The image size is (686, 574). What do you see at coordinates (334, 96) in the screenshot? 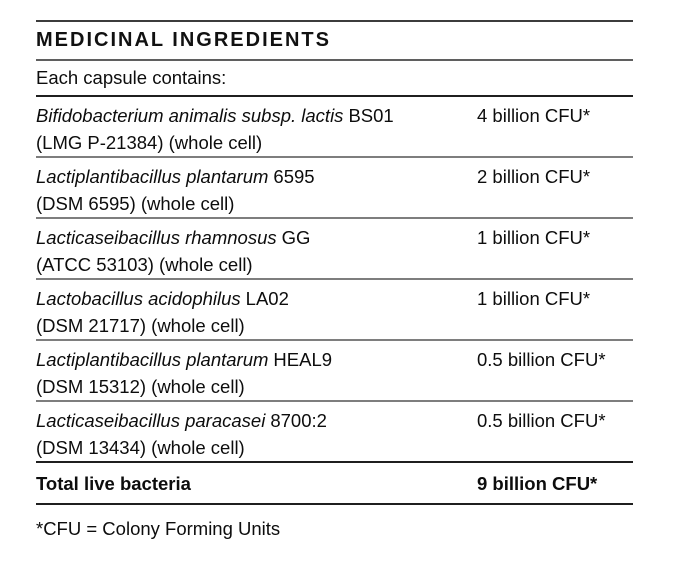
I see `subtitle-underline-rule` at bounding box center [334, 96].